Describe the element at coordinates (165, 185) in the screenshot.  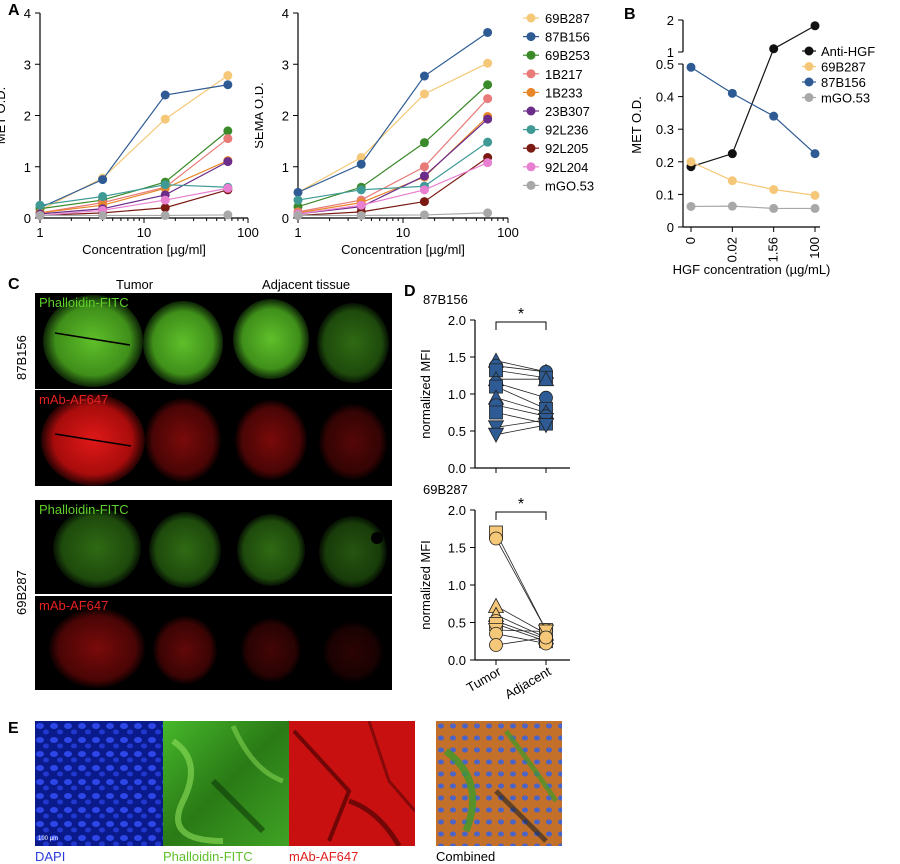
I see `point-92L236` at that location.